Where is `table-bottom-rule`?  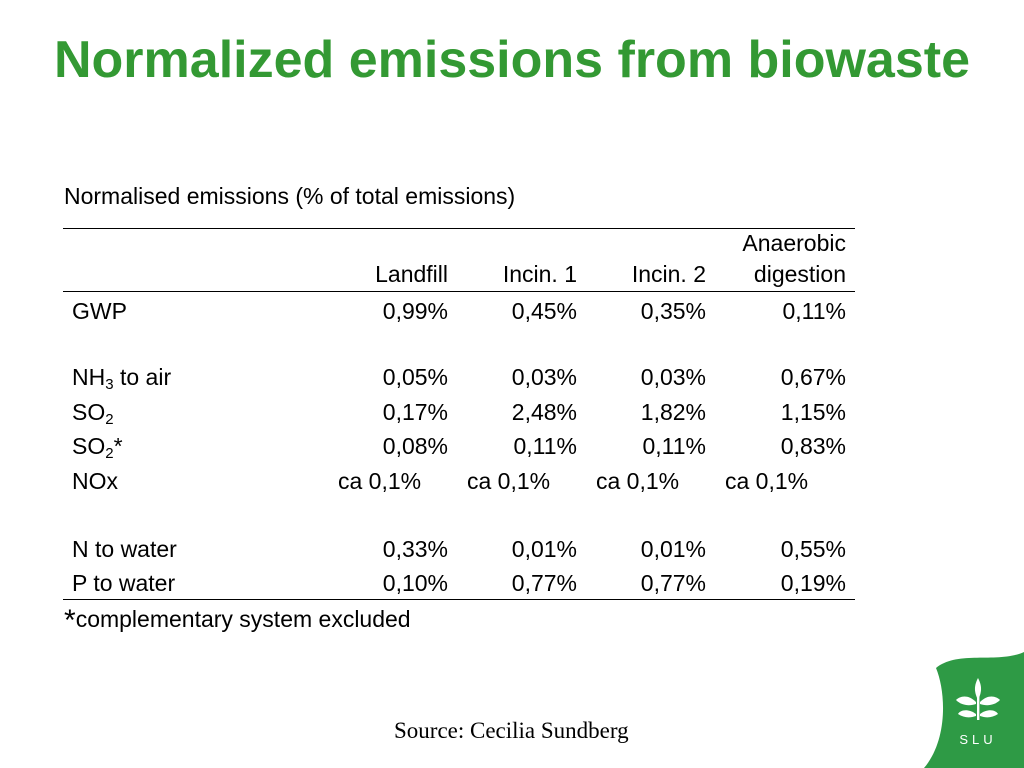
table-bottom-rule is located at coordinates (459, 599).